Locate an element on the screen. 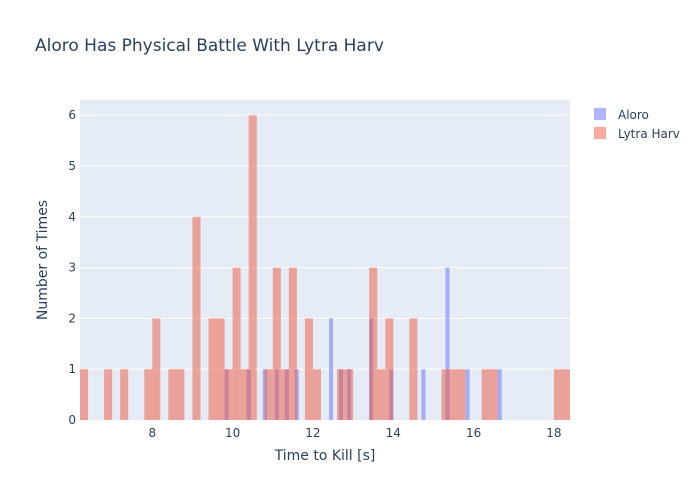  legend-item-lytra-harv: Lytra Harv is located at coordinates (637, 134).